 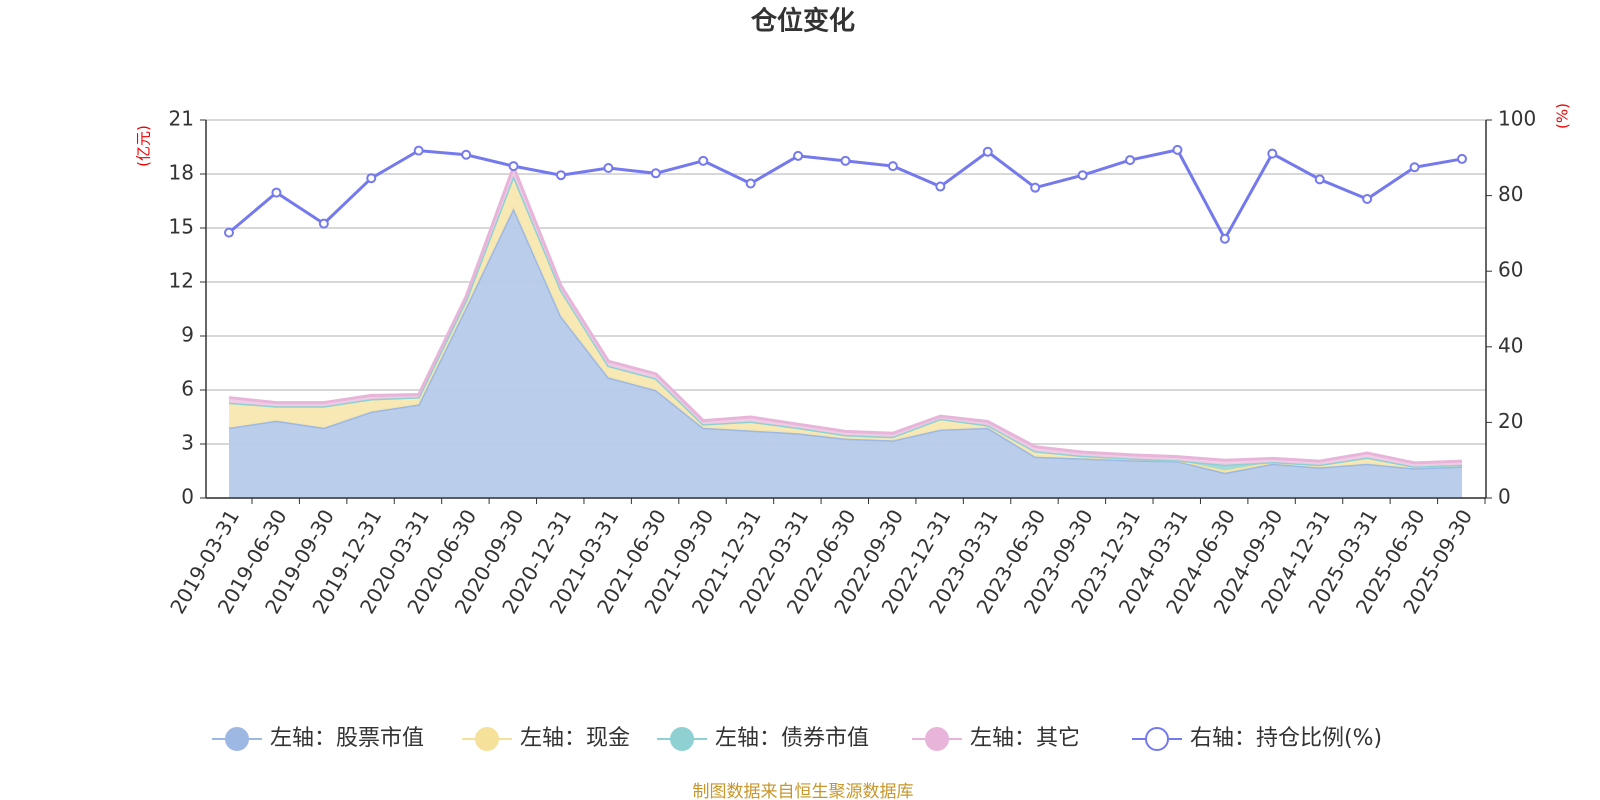 What do you see at coordinates (1510, 345) in the screenshot?
I see `y2-tick-label: 40` at bounding box center [1510, 345].